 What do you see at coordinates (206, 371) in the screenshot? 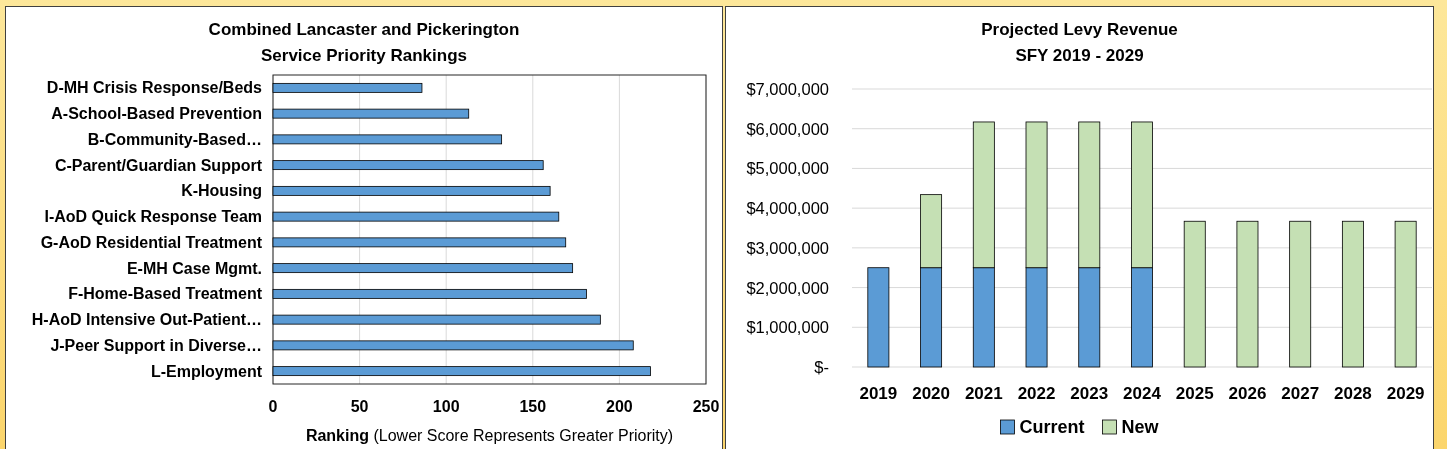
I see `y-tick-label: L-Employment` at bounding box center [206, 371].